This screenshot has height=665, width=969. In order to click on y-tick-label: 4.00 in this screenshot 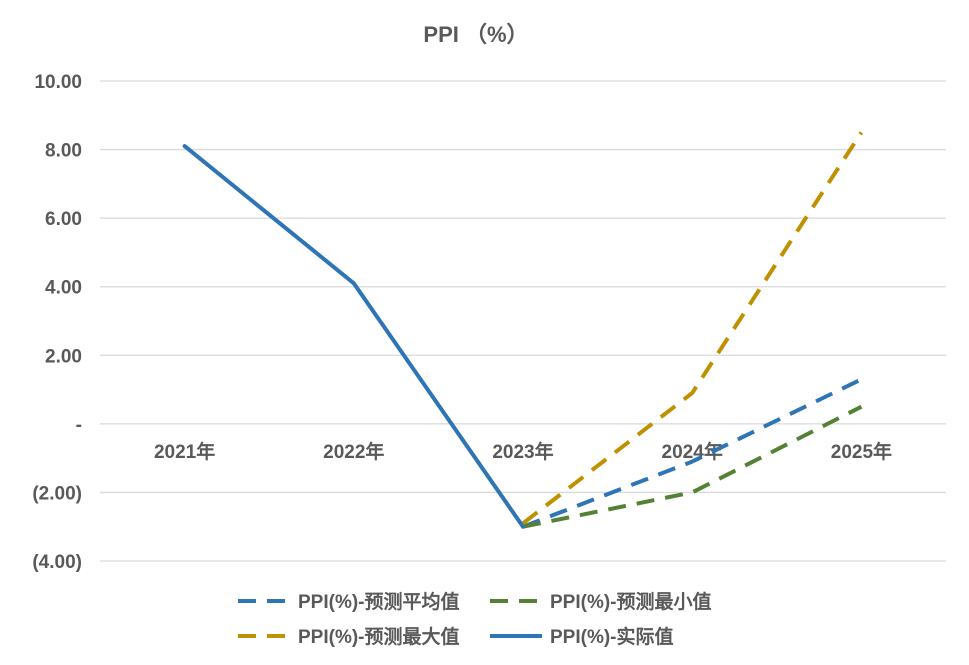, I will do `click(63, 288)`.